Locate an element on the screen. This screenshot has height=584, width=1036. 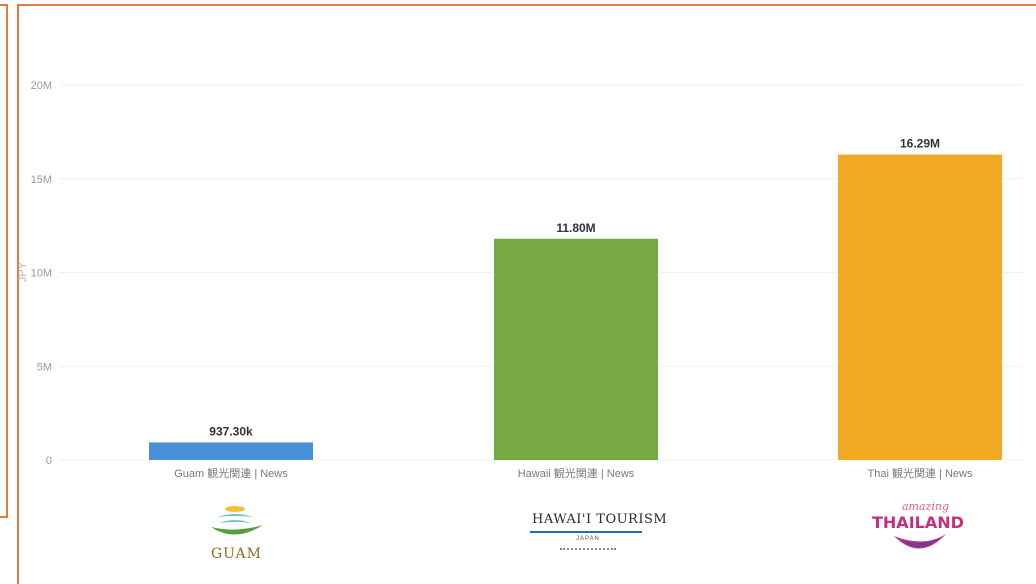
guam-logo: GUAM is located at coordinates (237, 533).